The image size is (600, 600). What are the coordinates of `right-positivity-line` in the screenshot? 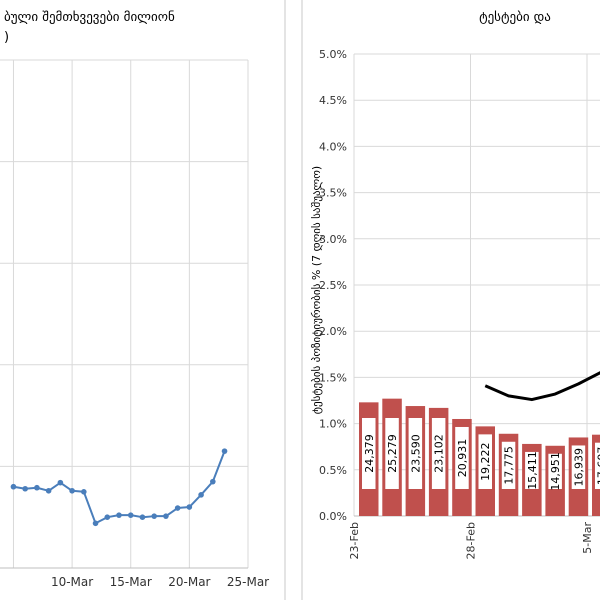 It's located at (542, 386).